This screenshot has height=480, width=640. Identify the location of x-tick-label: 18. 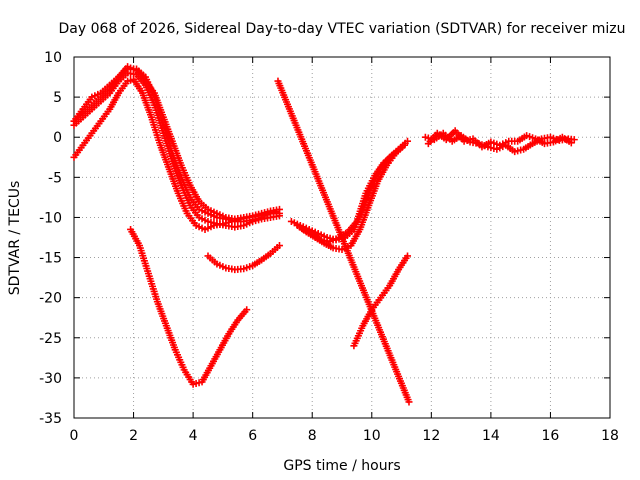
(610, 436).